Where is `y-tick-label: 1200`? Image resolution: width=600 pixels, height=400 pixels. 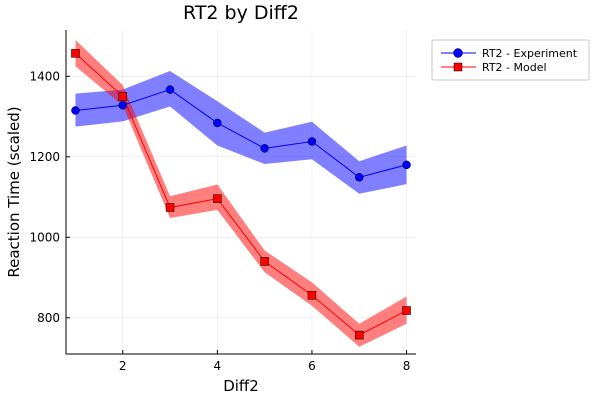 y-tick-label: 1200 is located at coordinates (44, 157).